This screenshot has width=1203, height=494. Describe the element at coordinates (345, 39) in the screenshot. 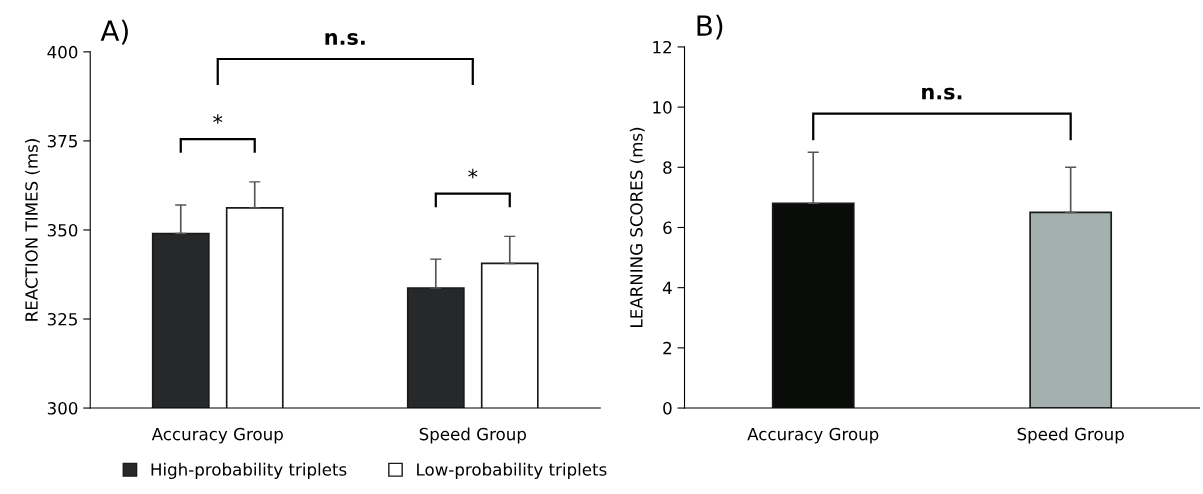

I see `text: n.s.` at that location.